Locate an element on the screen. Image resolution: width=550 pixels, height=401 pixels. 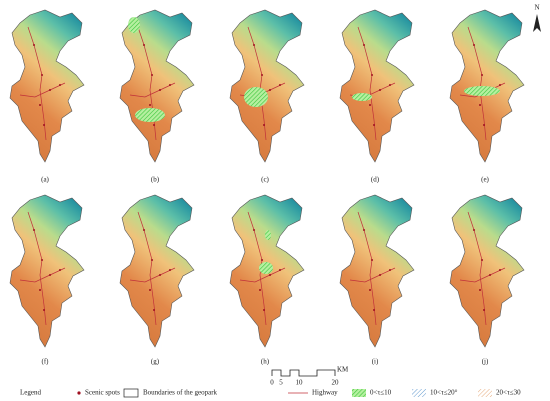
legend-item: Scenic spots is located at coordinates (102, 393).